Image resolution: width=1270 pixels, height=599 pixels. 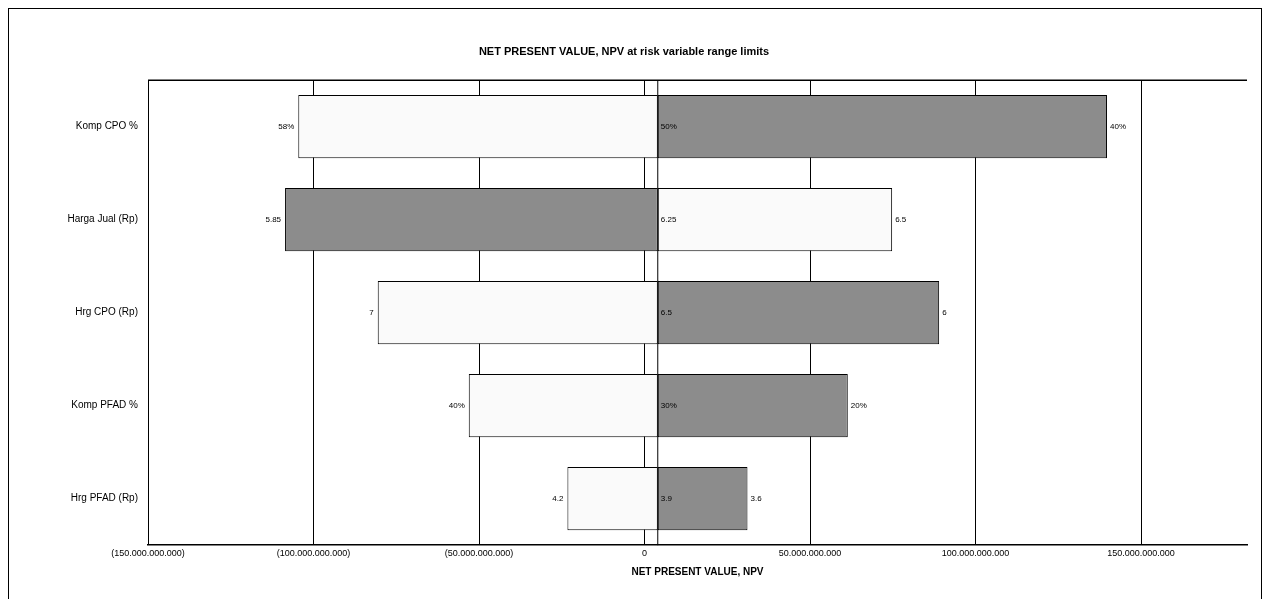 I want to click on x-tick-label: 50.000.000.000, so click(x=810, y=553).